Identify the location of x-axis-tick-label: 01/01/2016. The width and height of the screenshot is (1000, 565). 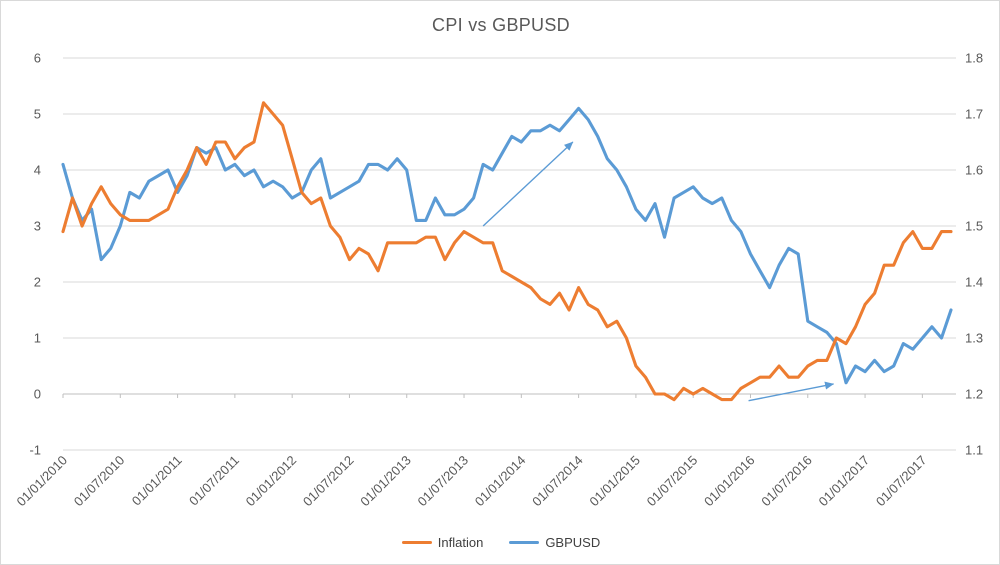
(729, 481).